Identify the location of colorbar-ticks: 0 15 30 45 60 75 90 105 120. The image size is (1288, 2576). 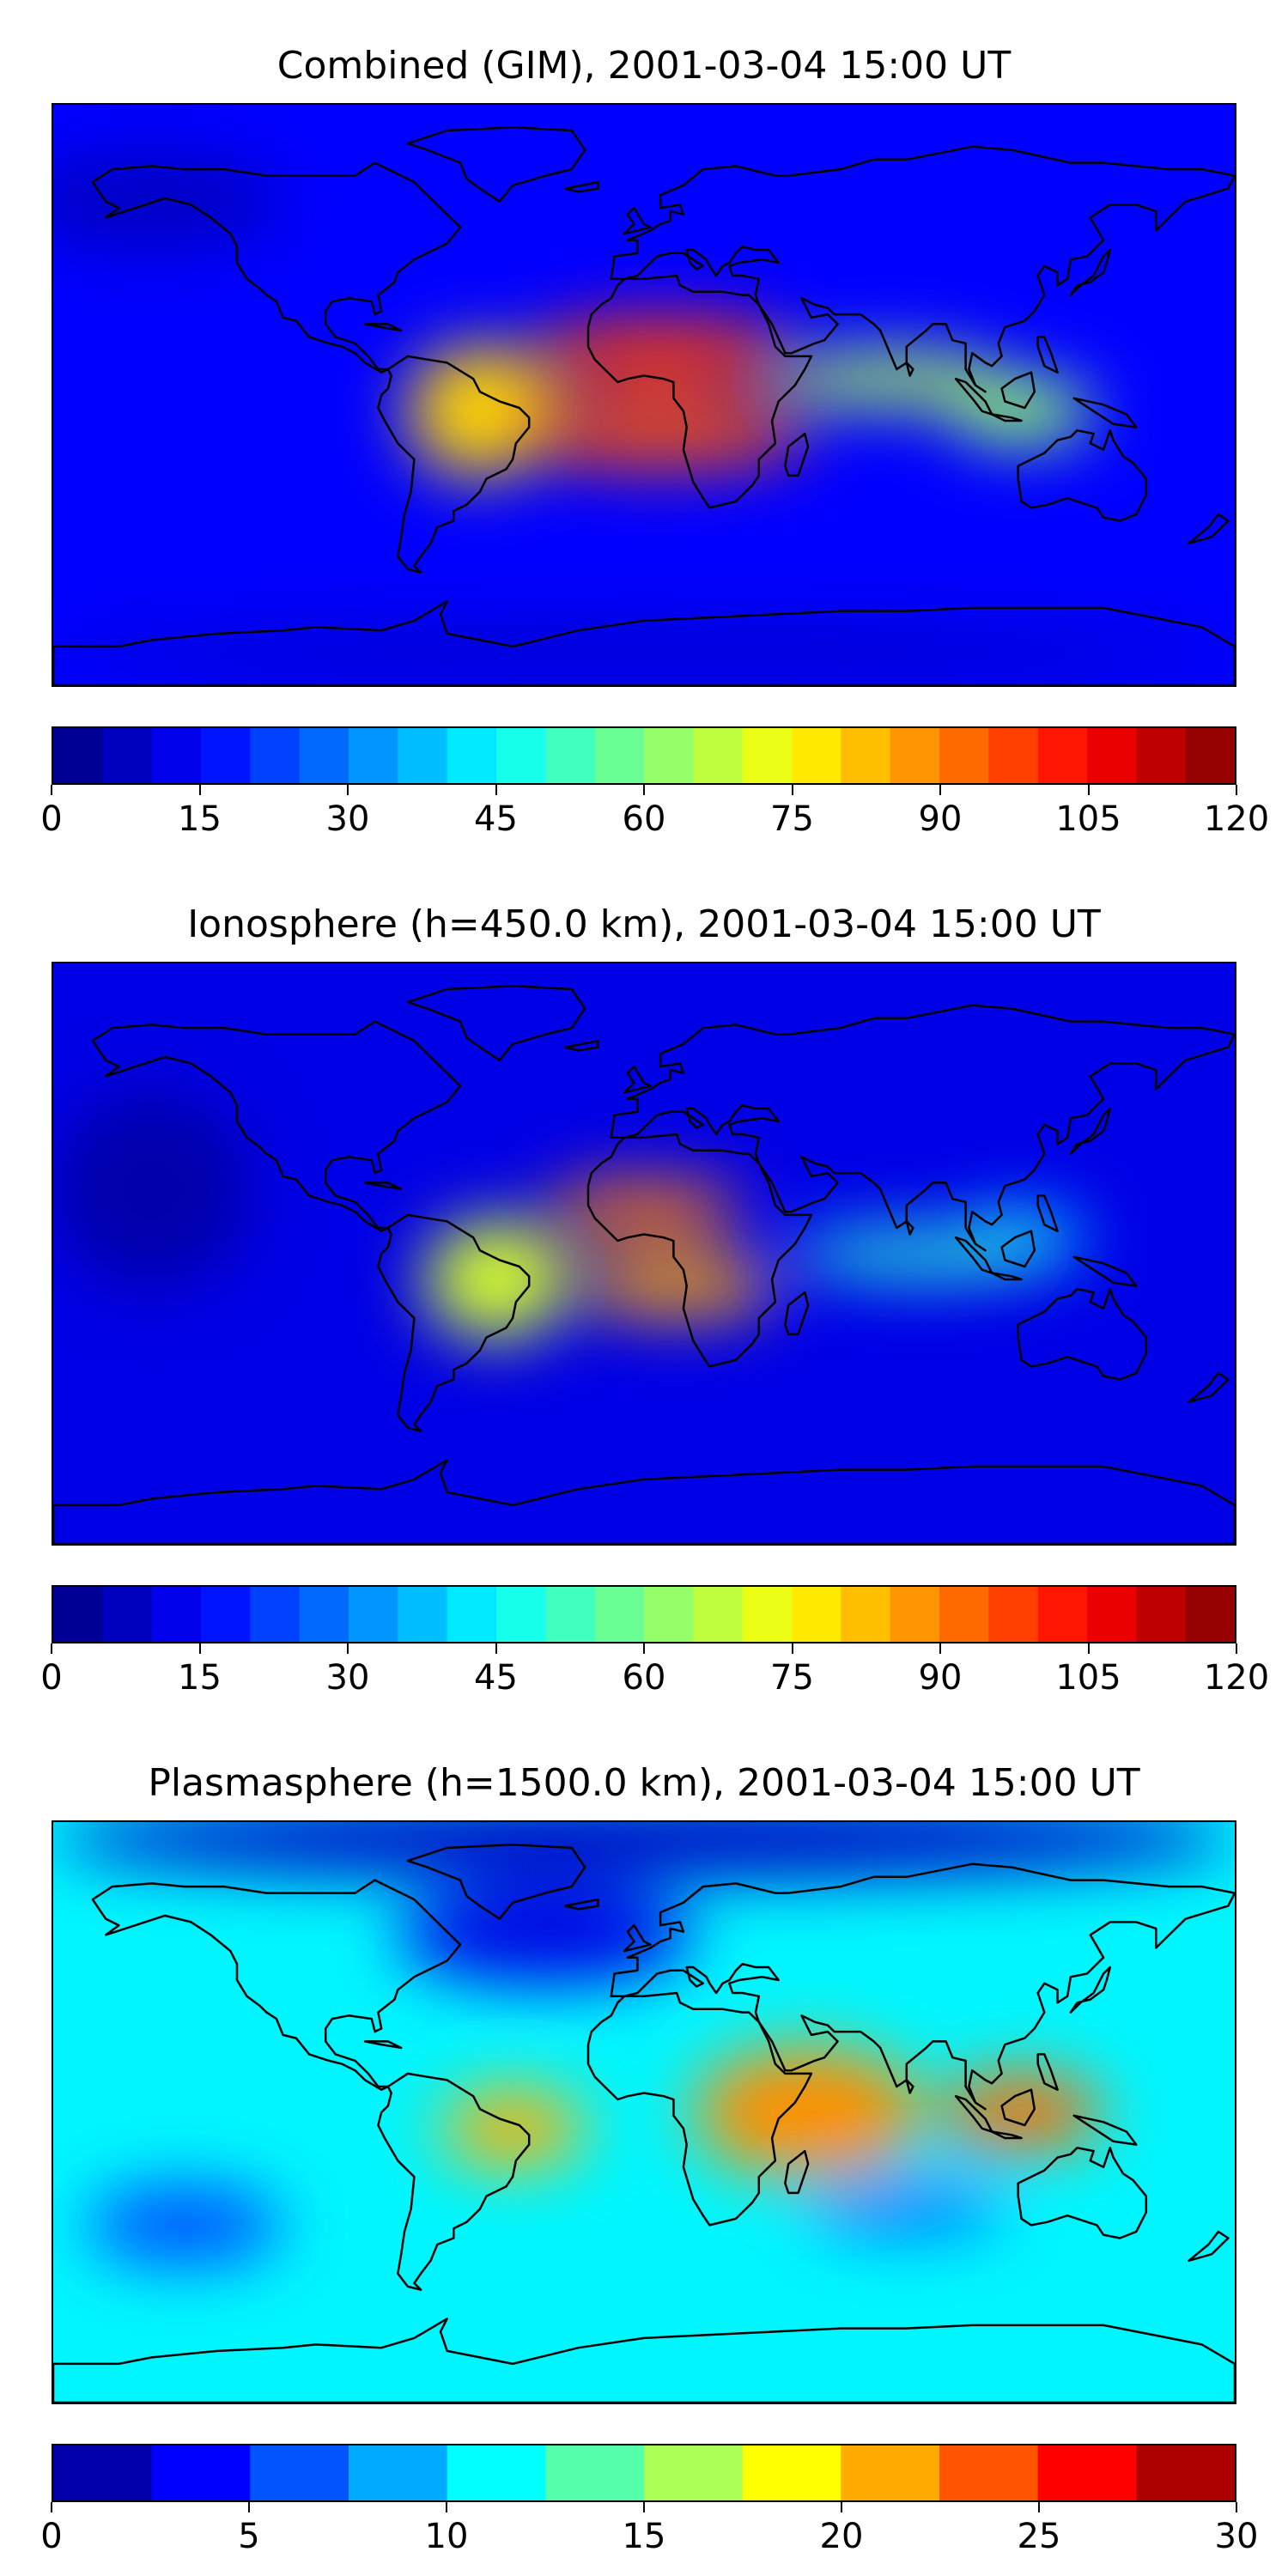
(654, 812).